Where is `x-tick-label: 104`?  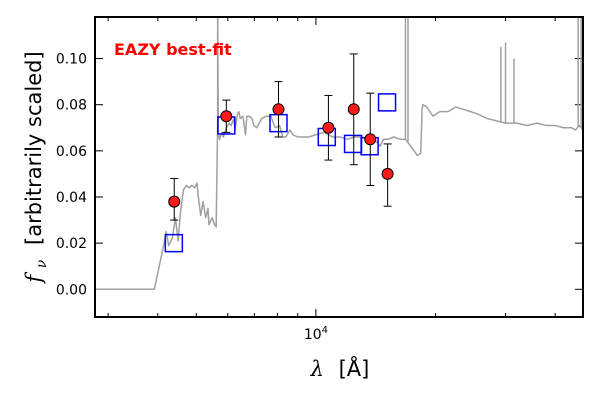
x-tick-label: 104 is located at coordinates (316, 334).